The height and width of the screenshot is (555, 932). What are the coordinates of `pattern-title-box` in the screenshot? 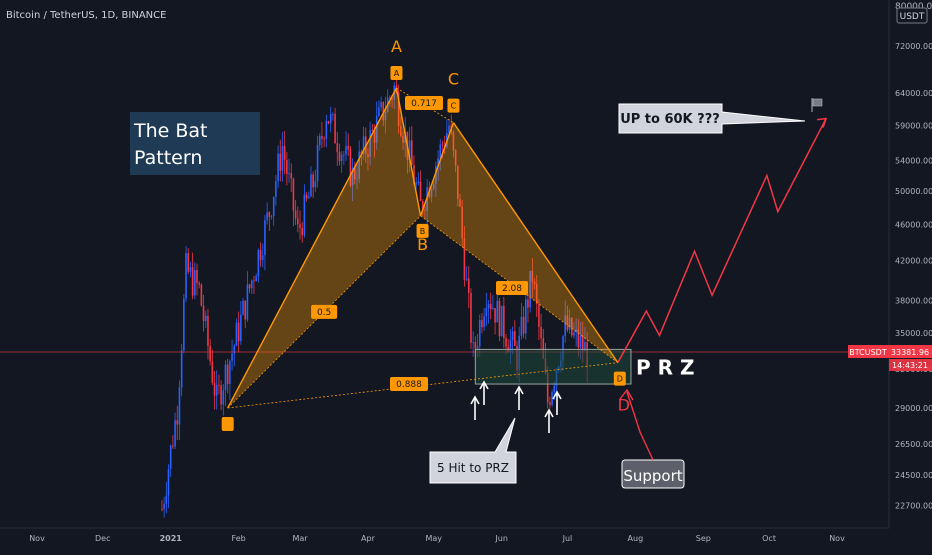 It's located at (195, 143).